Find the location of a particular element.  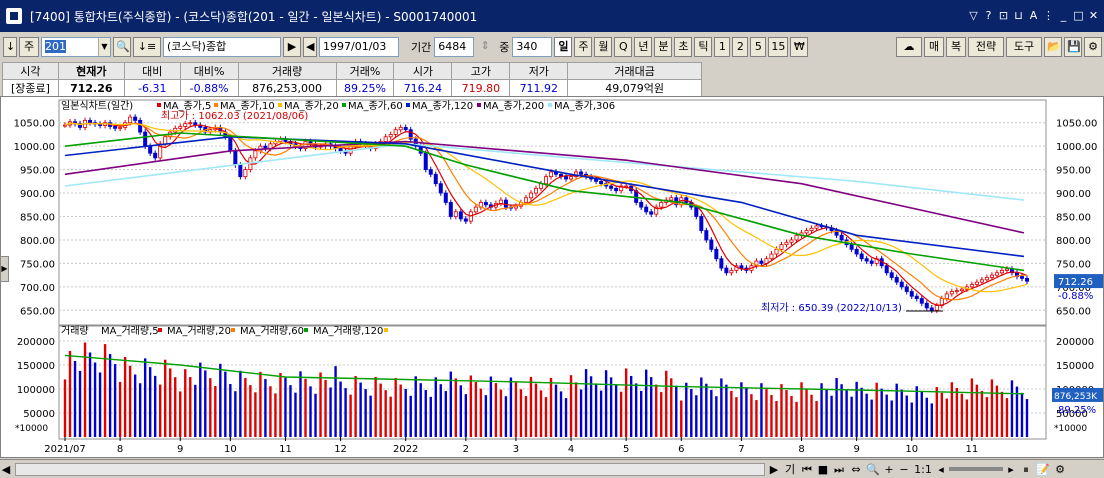

count-input: 340 is located at coordinates (532, 47).